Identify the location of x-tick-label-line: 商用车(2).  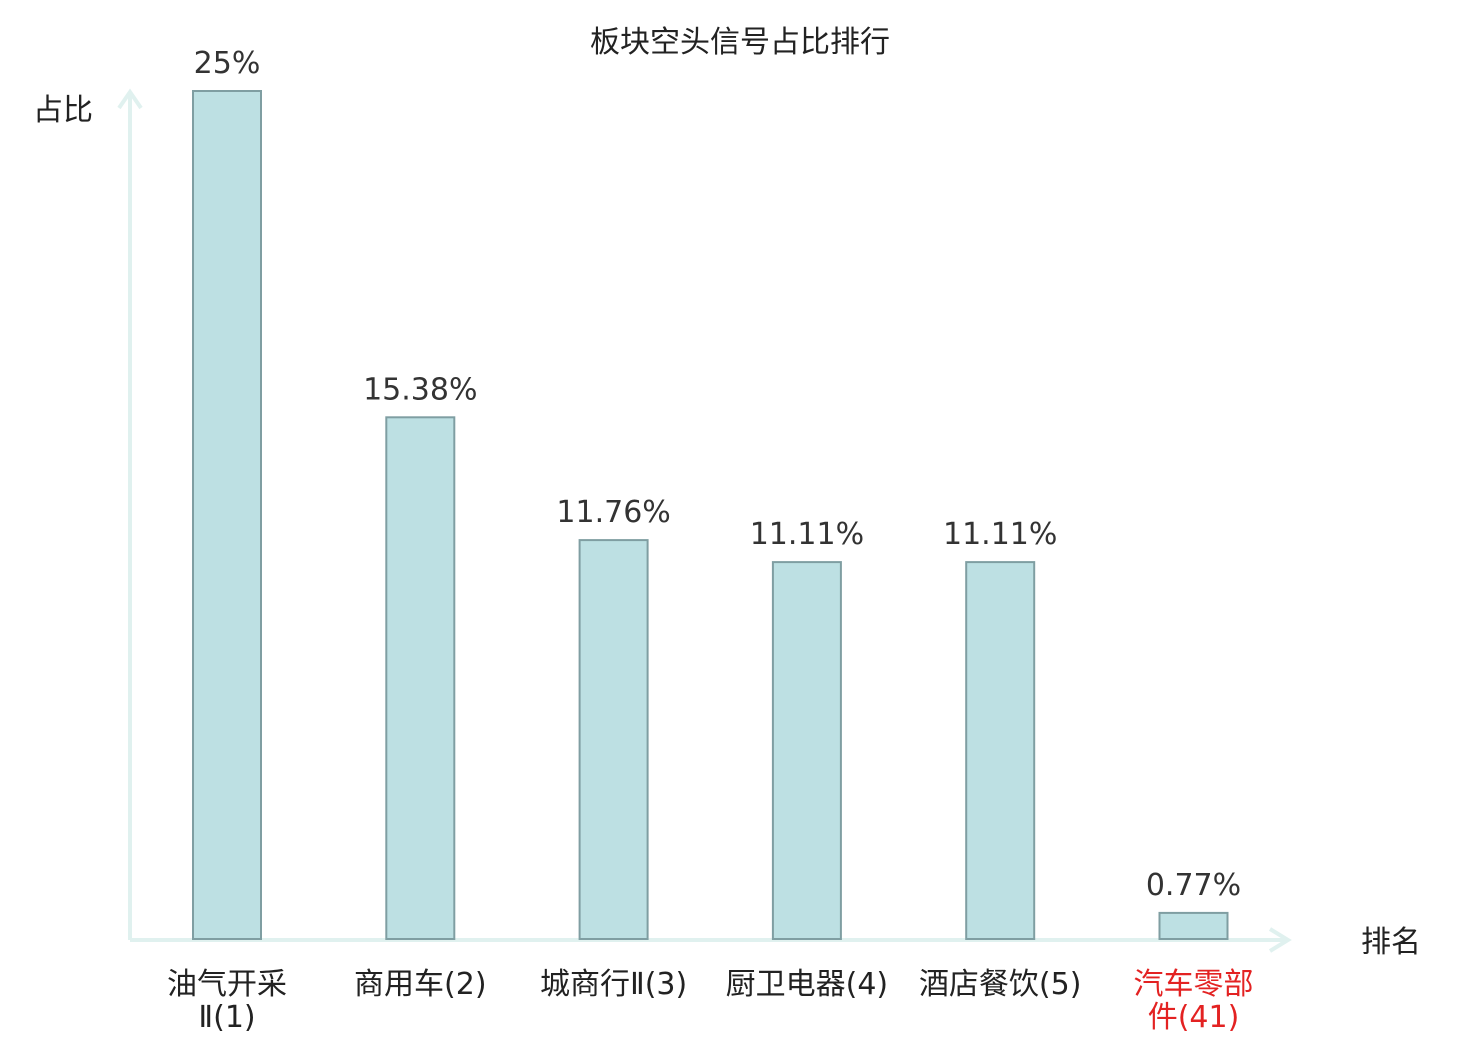
(420, 984).